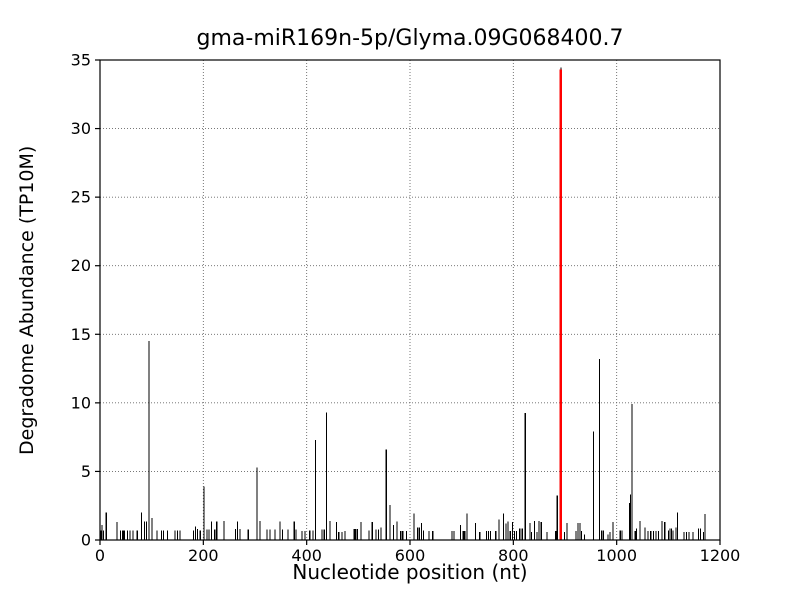 The image size is (800, 600). I want to click on x-tick-label: 800, so click(513, 555).